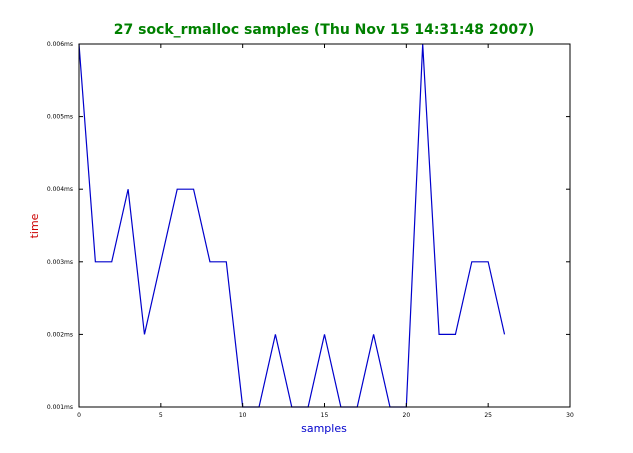  Describe the element at coordinates (60, 334) in the screenshot. I see `y-tick-label: 0.002ms` at that location.